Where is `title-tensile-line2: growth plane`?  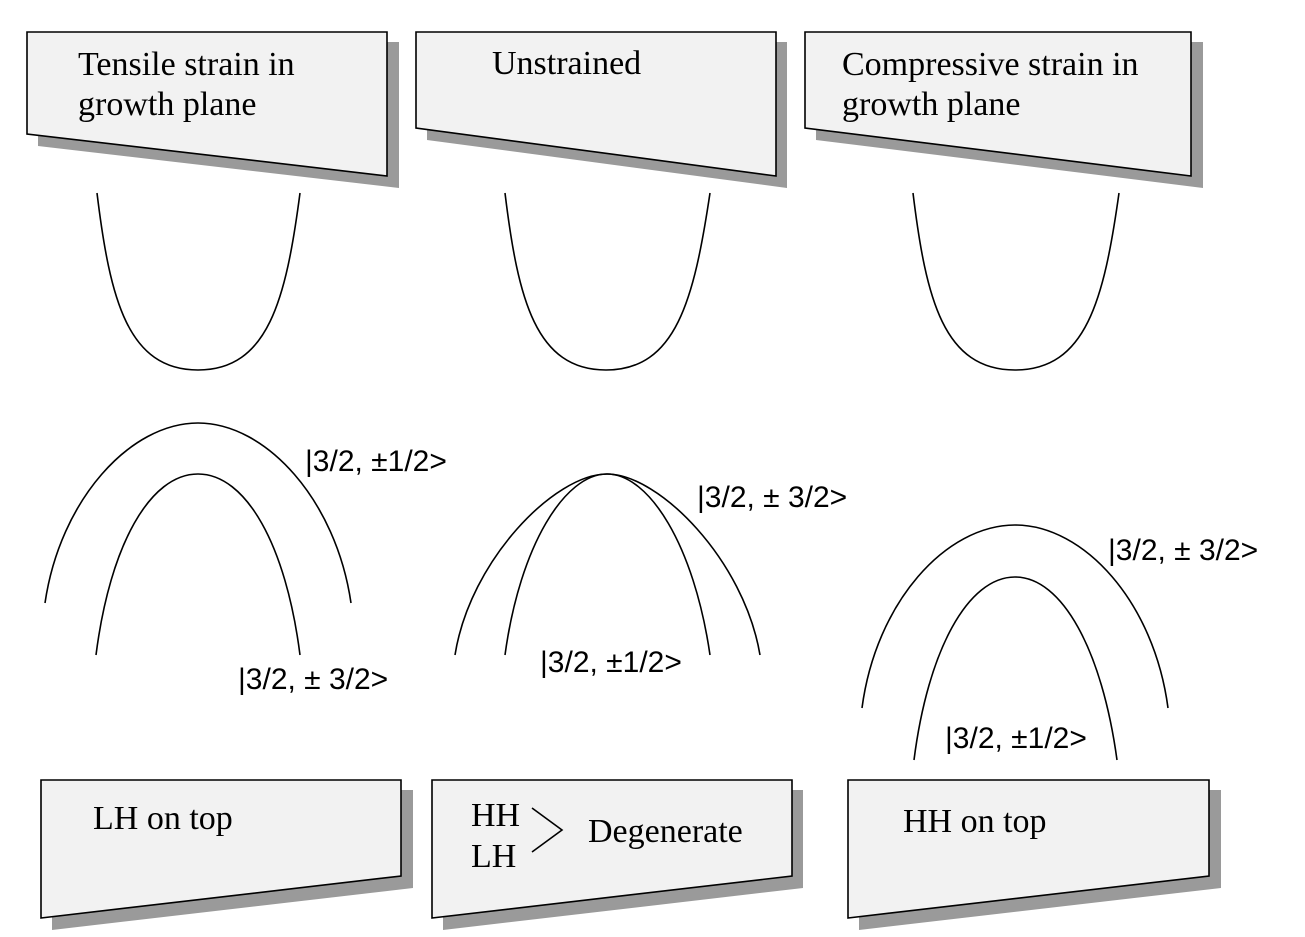 title-tensile-line2: growth plane is located at coordinates (167, 104).